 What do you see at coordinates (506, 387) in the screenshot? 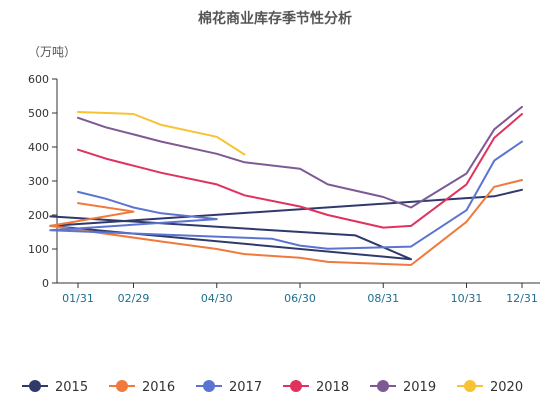
I see `legend-label: 2020` at bounding box center [506, 387].